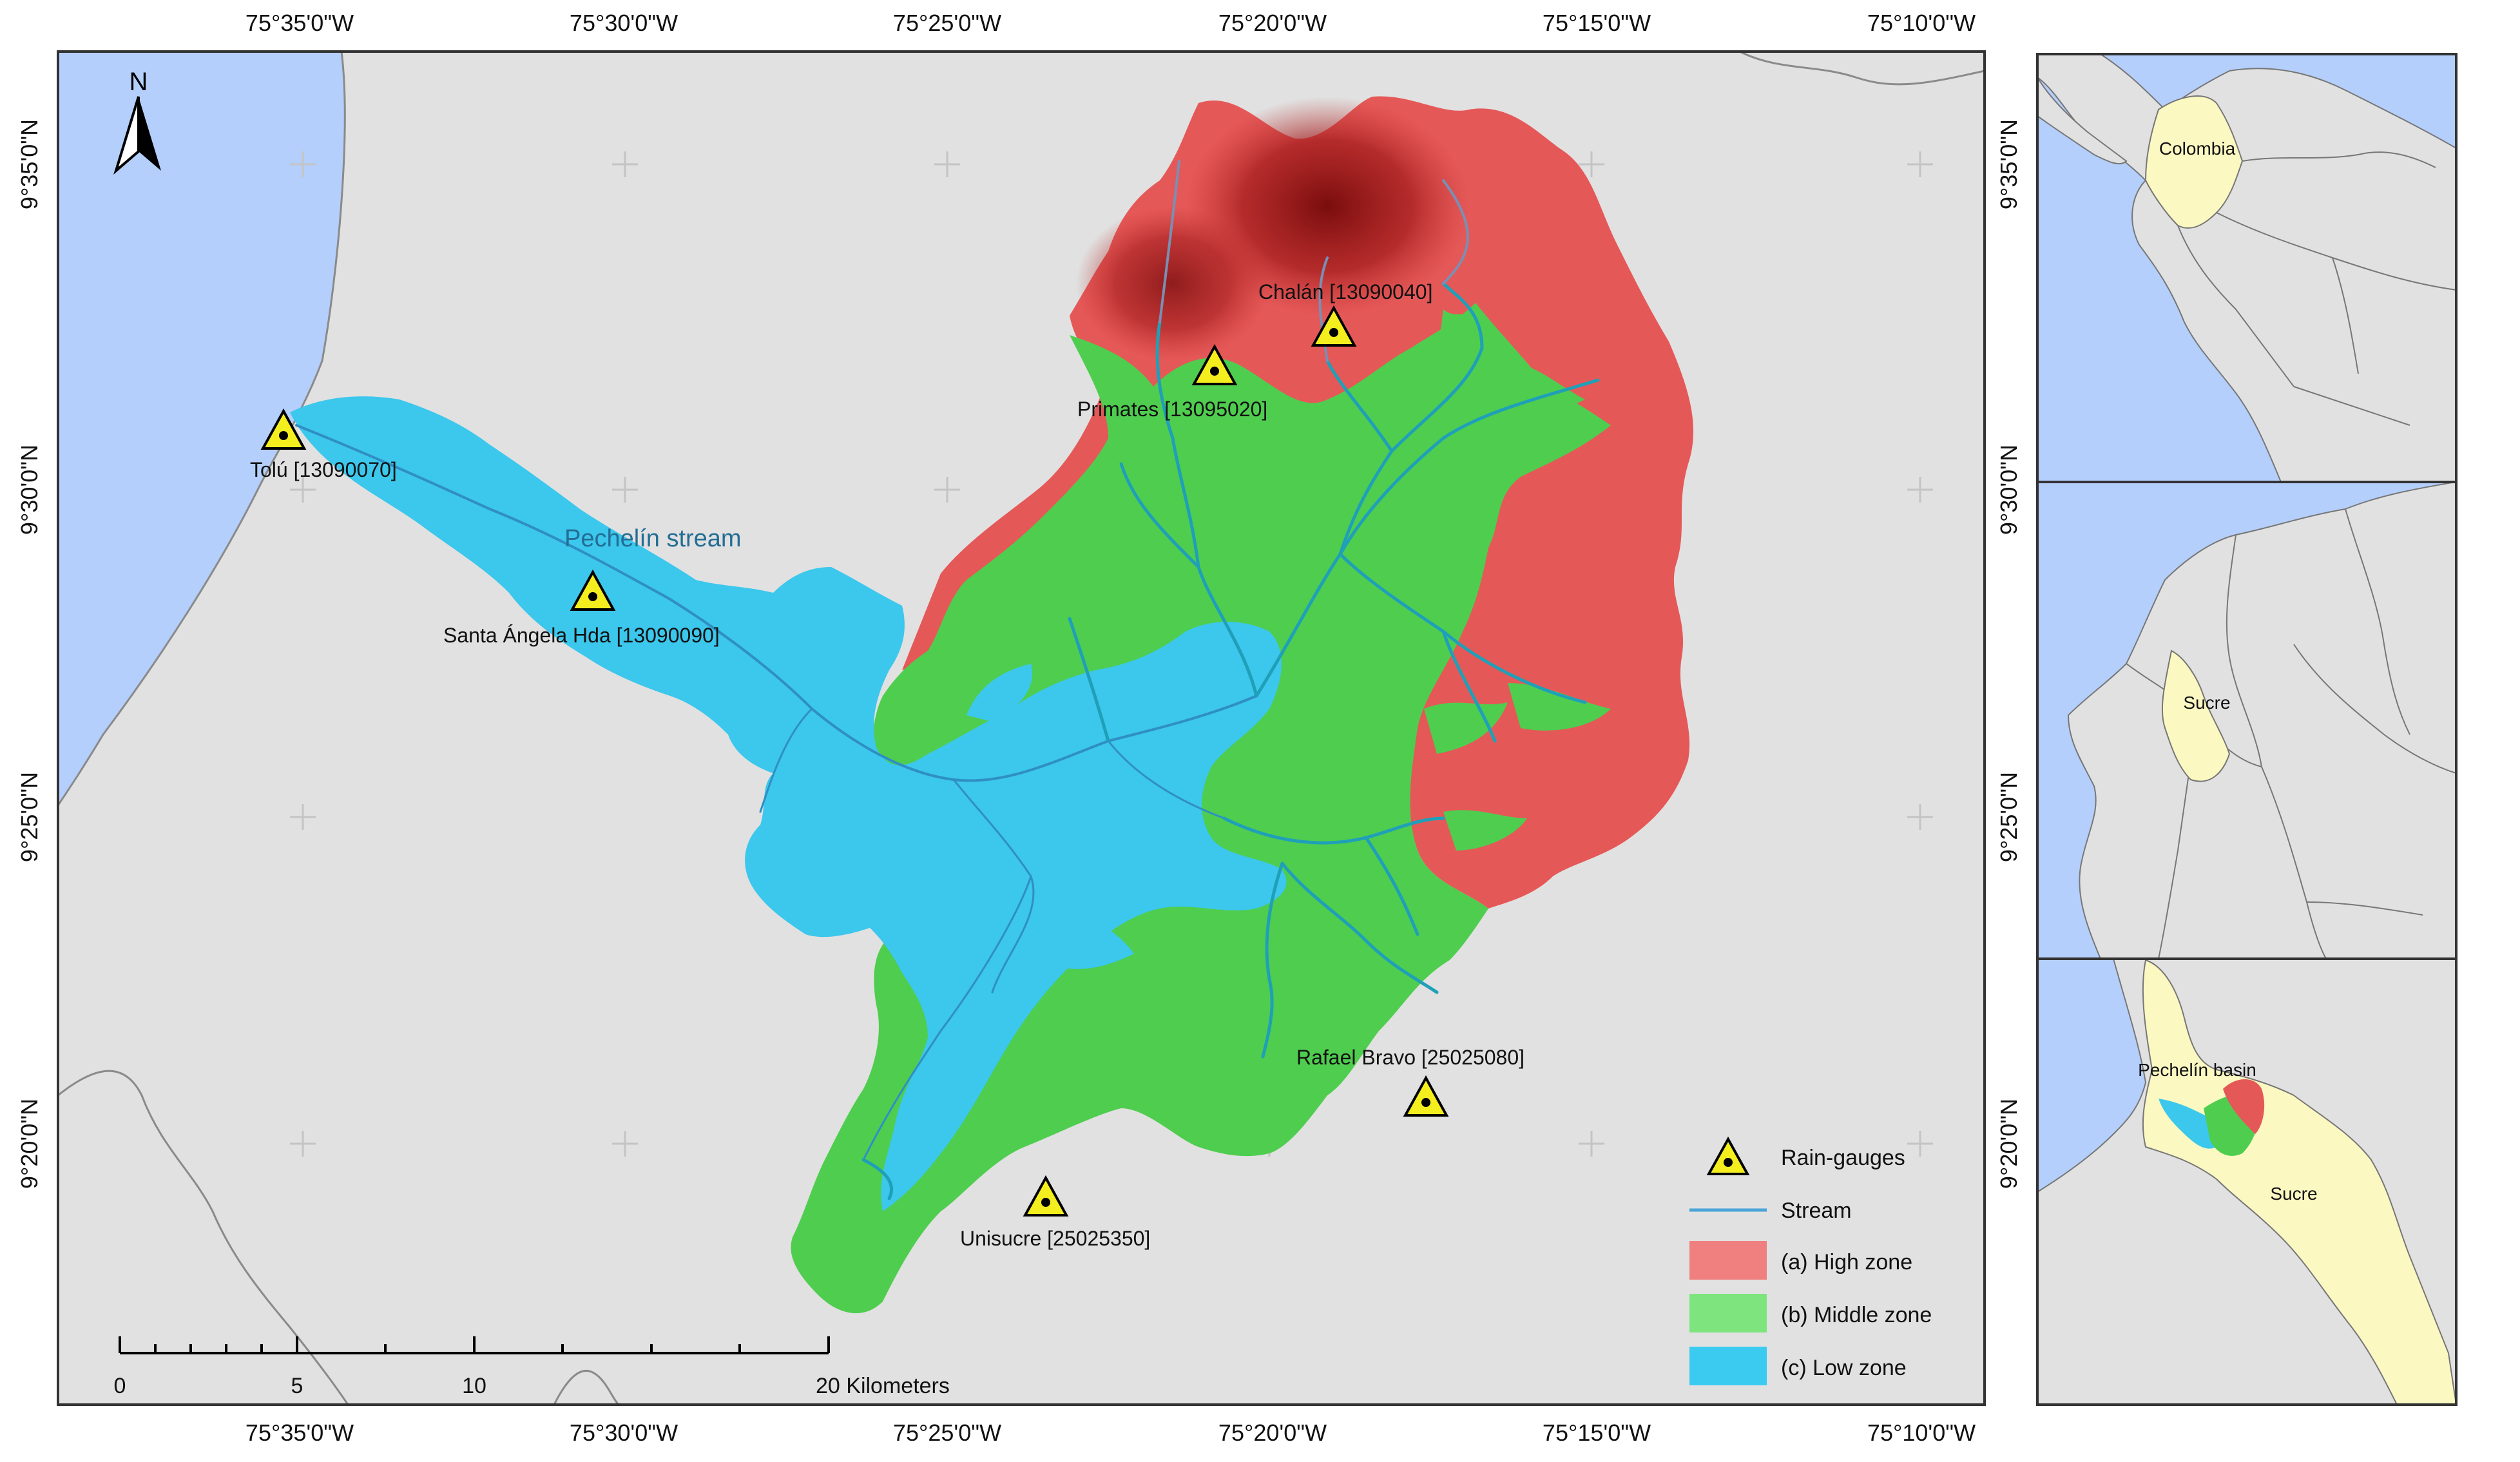 This screenshot has height=1462, width=2520. What do you see at coordinates (947, 1432) in the screenshot?
I see `axis-bottom-label: 75°25'0"W` at bounding box center [947, 1432].